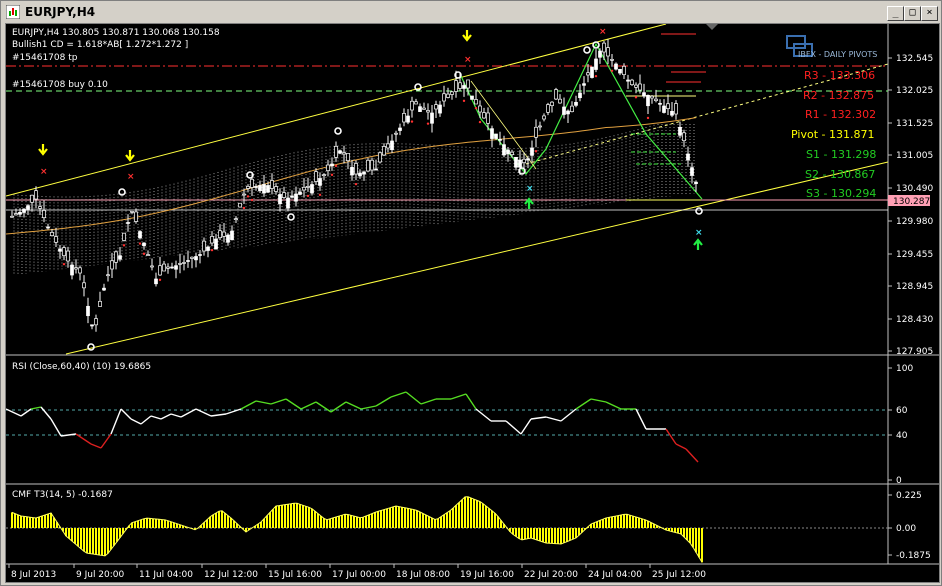  I want to click on cmf-panel, so click(447, 529).